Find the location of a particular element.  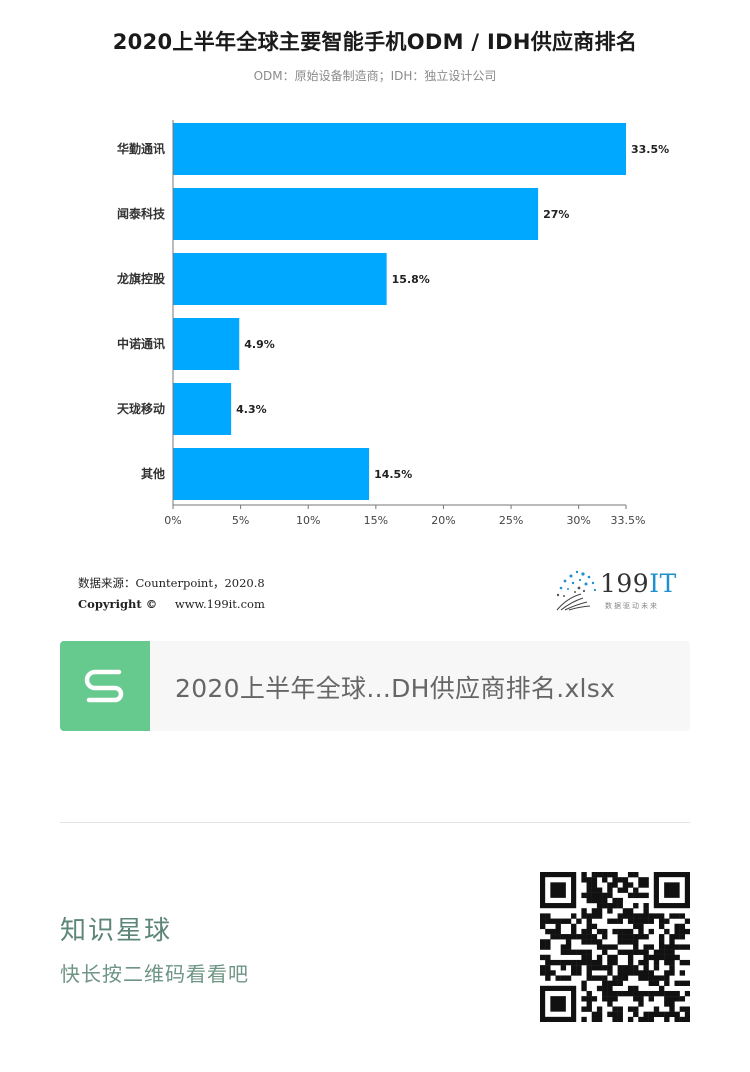

attachment-card: 2020上半年全球...DH供应商排名.xlsx is located at coordinates (375, 686).